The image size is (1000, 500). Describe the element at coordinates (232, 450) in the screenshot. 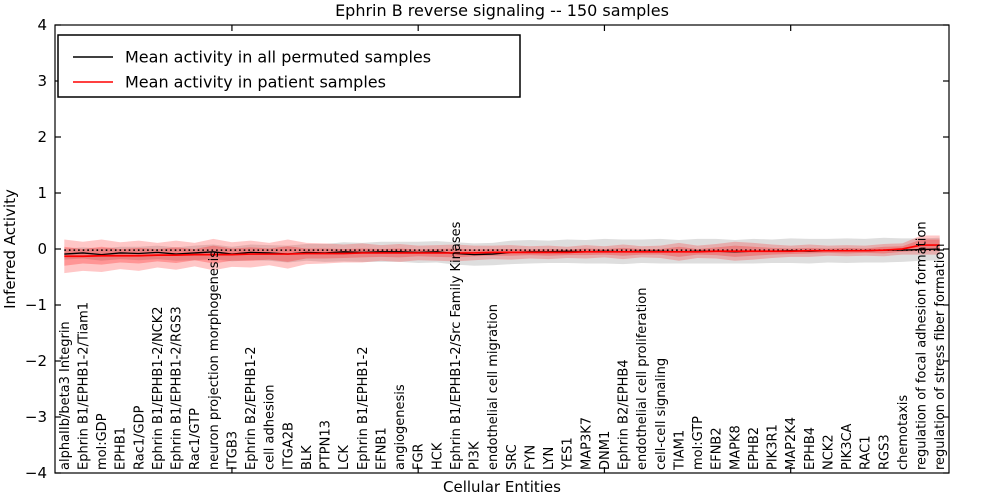

I see `category-label: ITGB3` at that location.